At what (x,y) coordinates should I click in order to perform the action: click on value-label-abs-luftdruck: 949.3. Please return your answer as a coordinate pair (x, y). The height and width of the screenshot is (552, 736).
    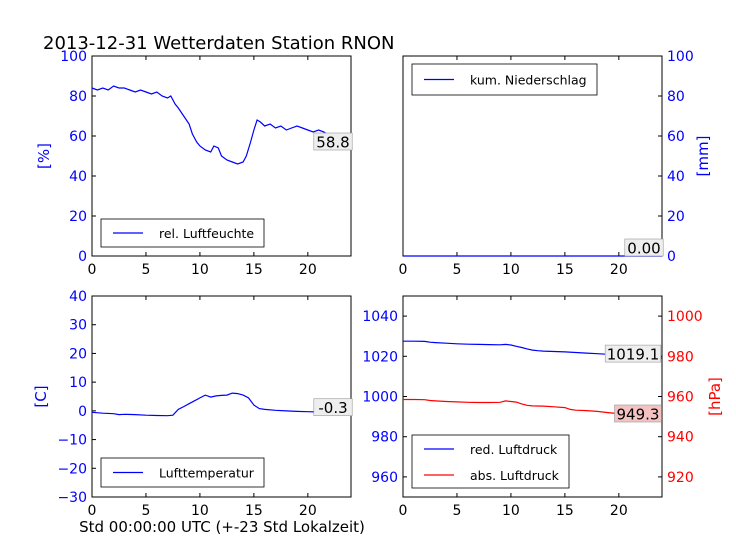
    Looking at the image, I should click on (638, 415).